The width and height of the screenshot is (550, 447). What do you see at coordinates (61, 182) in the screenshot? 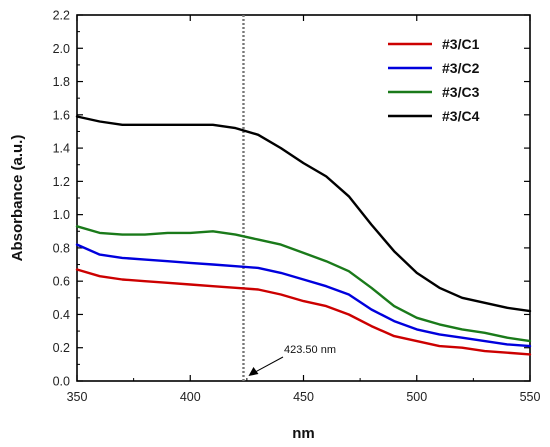
I see `y-tick-label: 1.2` at bounding box center [61, 182].